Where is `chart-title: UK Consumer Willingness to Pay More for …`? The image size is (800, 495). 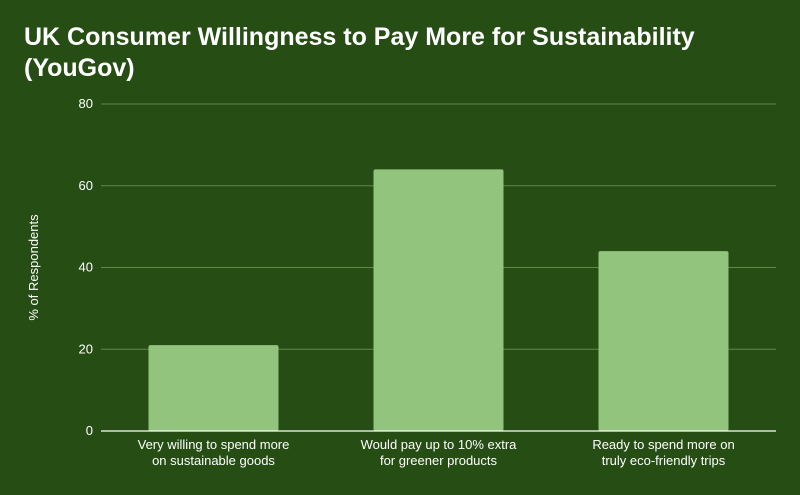 chart-title: UK Consumer Willingness to Pay More for … is located at coordinates (359, 52).